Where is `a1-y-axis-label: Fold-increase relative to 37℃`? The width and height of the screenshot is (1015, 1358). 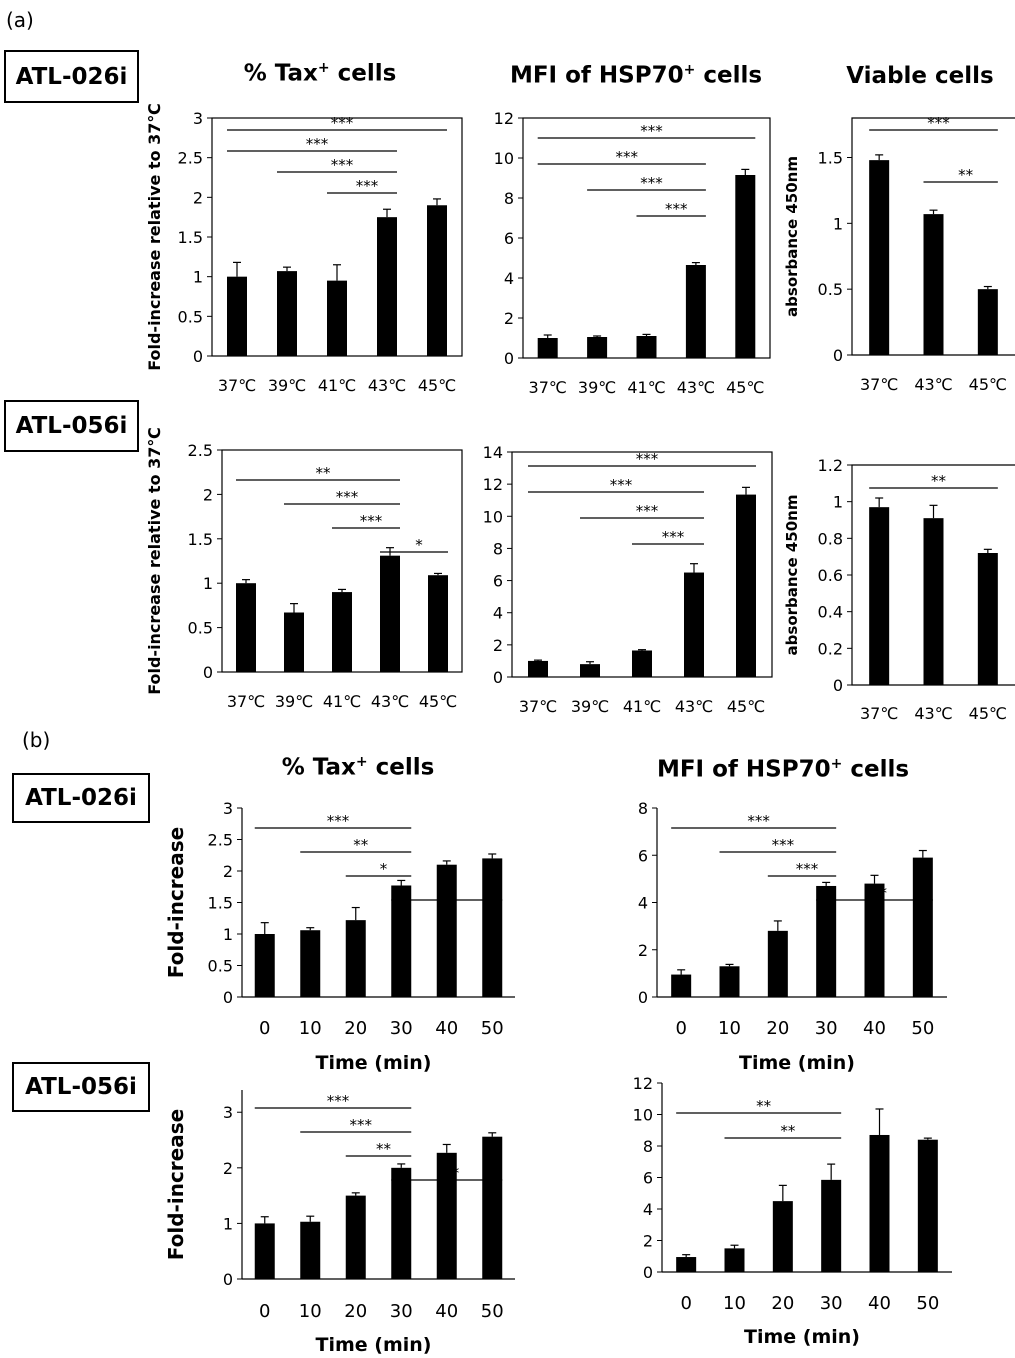 a1-y-axis-label: Fold-increase relative to 37℃ is located at coordinates (154, 237).